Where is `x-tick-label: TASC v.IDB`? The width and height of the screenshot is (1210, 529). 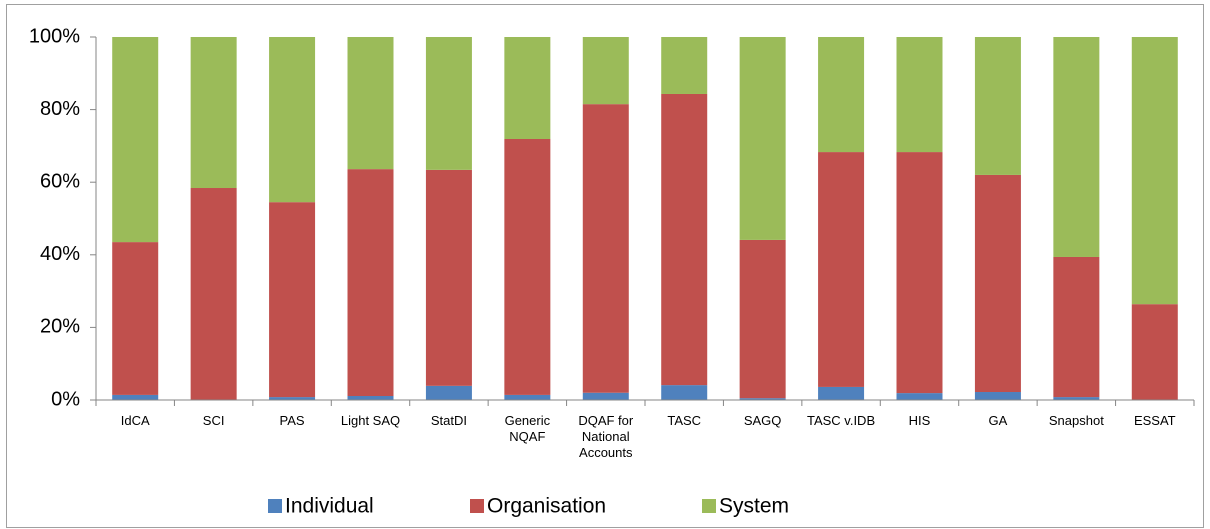
x-tick-label: TASC v.IDB is located at coordinates (841, 420).